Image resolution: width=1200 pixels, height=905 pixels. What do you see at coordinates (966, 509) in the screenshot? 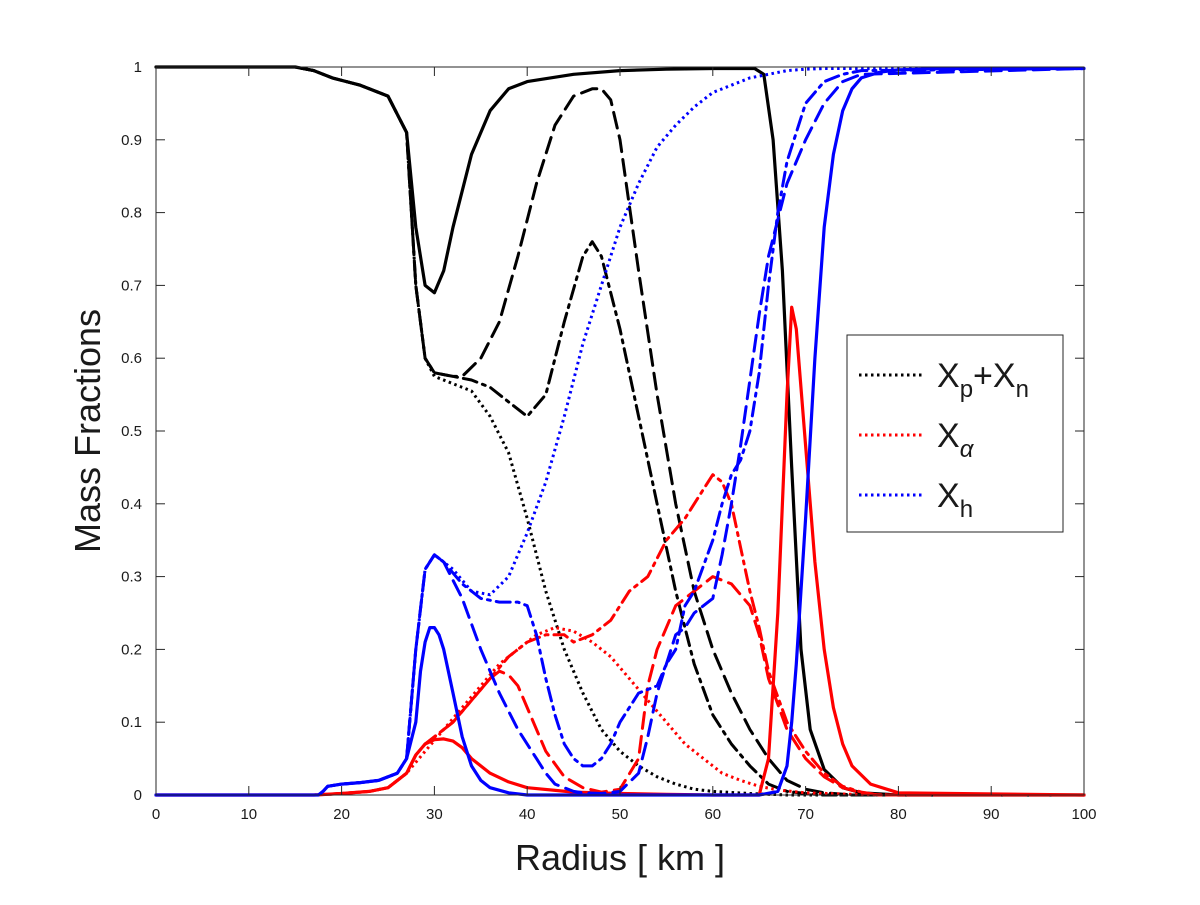
I see `legend-sub1: h` at bounding box center [966, 509].